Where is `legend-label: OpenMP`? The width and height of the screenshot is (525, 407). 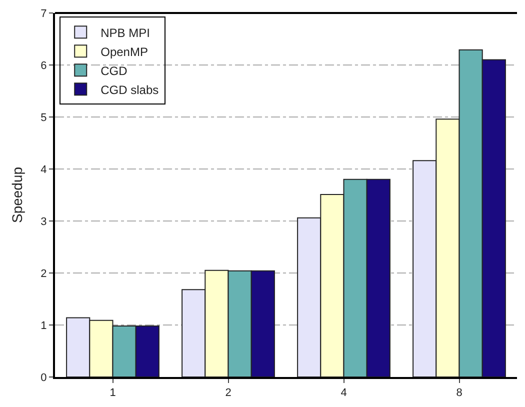
legend-label: OpenMP is located at coordinates (124, 51).